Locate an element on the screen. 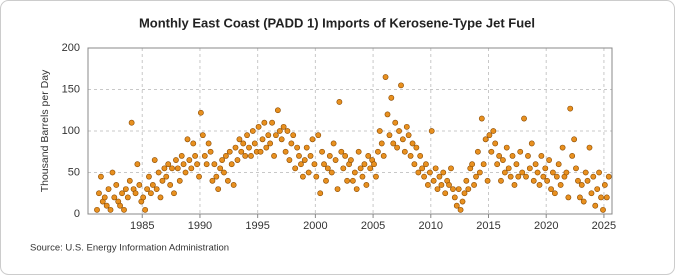 Image resolution: width=675 pixels, height=275 pixels. x-tick-label: 2025 is located at coordinates (604, 226).